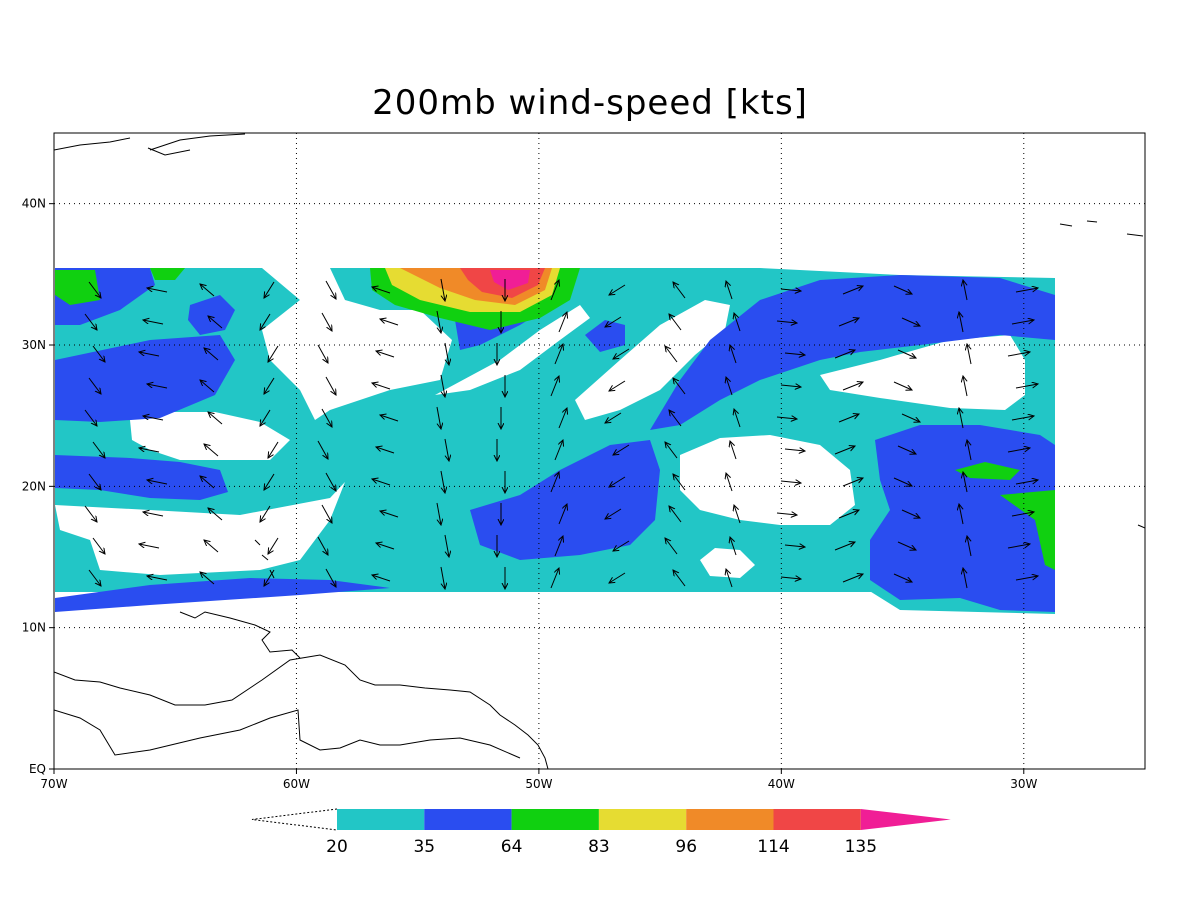 Image resolution: width=1200 pixels, height=900 pixels. Describe the element at coordinates (167, 274) in the screenshot. I see `shade-64-83-nw` at that location.